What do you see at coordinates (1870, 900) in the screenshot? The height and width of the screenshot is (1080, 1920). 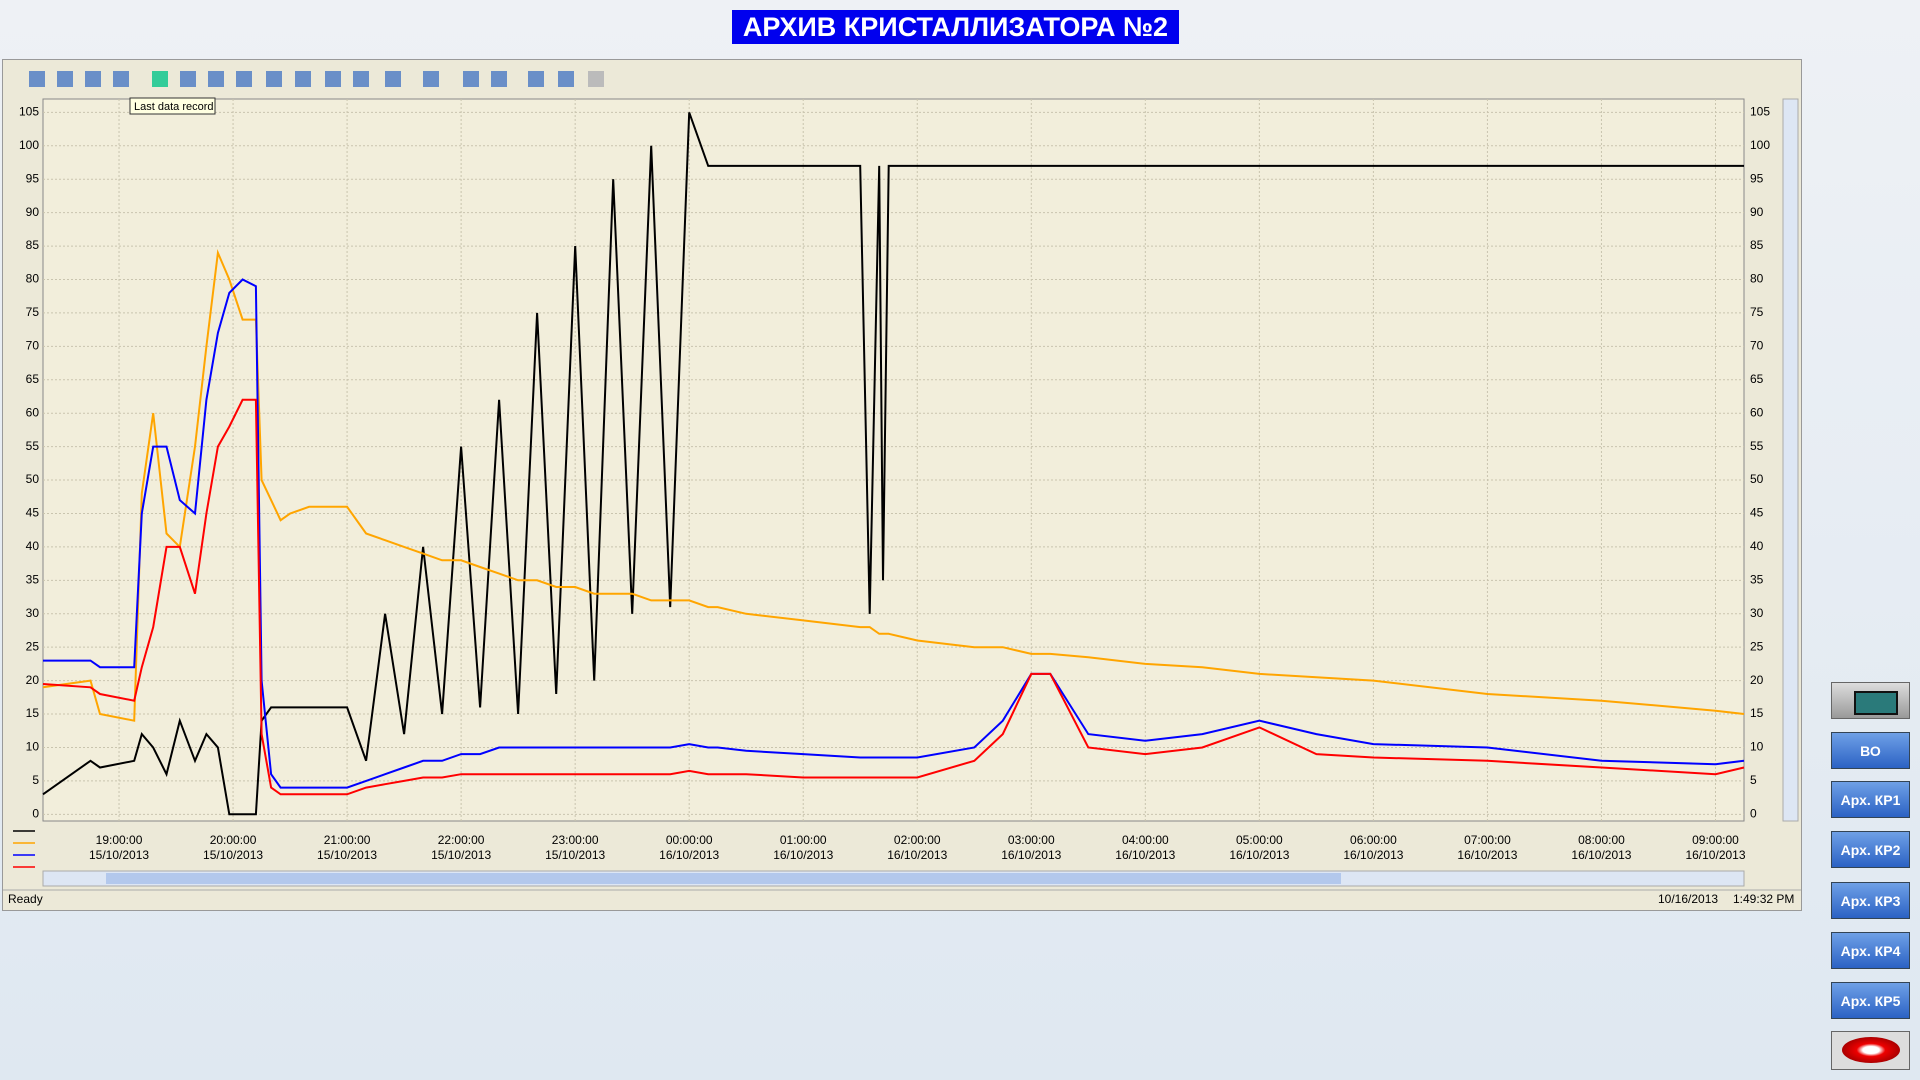 I see `archive-button: Арх. КР3` at bounding box center [1870, 900].